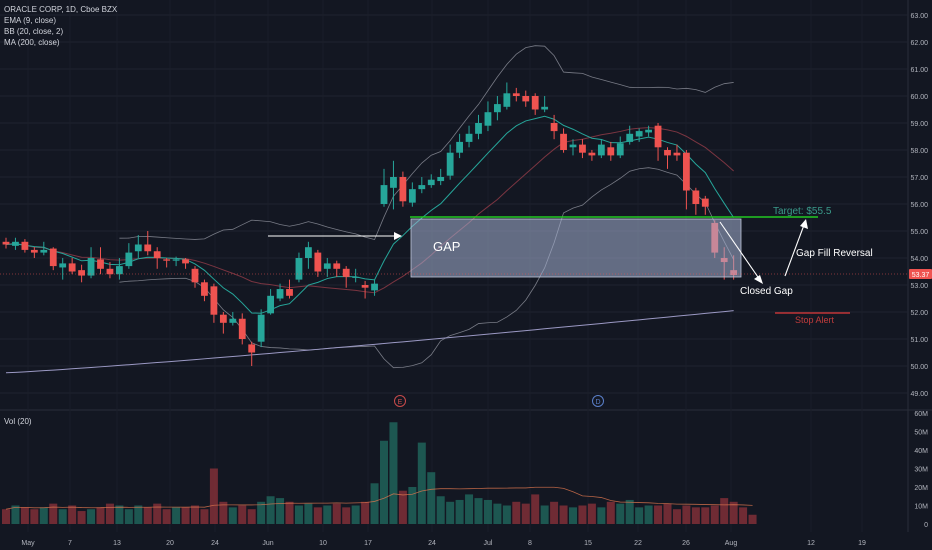  Describe the element at coordinates (323, 543) in the screenshot. I see `time-tick-label: 10` at that location.